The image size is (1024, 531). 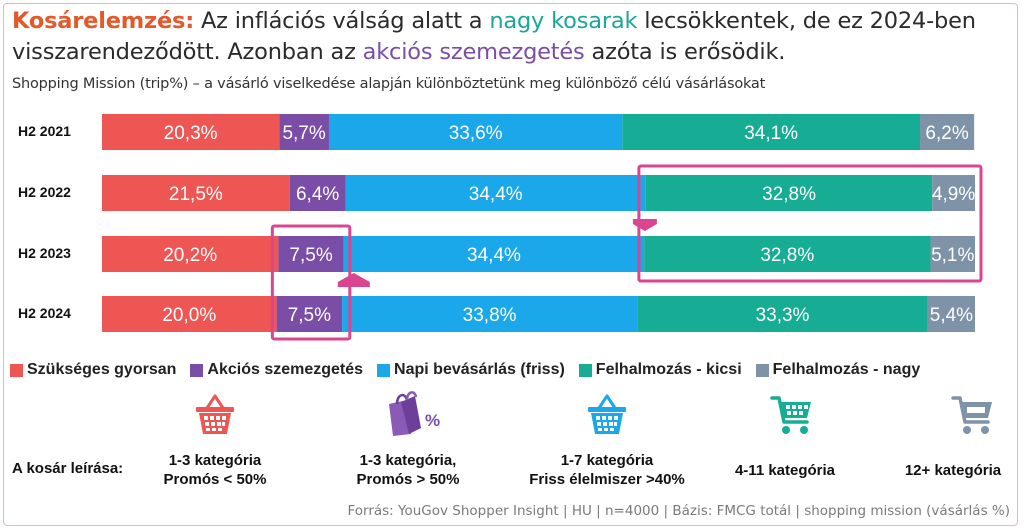 I want to click on legend-label: Szükséges gyorsan, so click(x=102, y=369).